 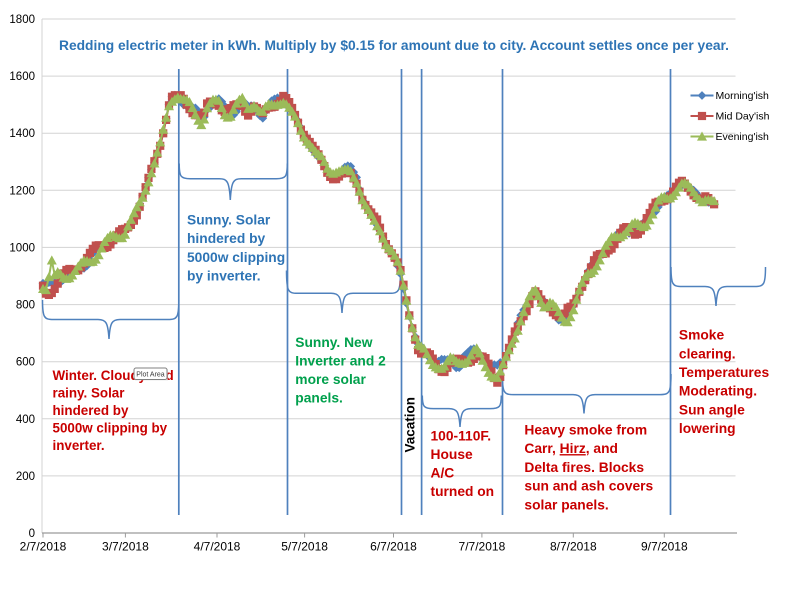 I want to click on svg-text: Smoke, so click(x=702, y=335).